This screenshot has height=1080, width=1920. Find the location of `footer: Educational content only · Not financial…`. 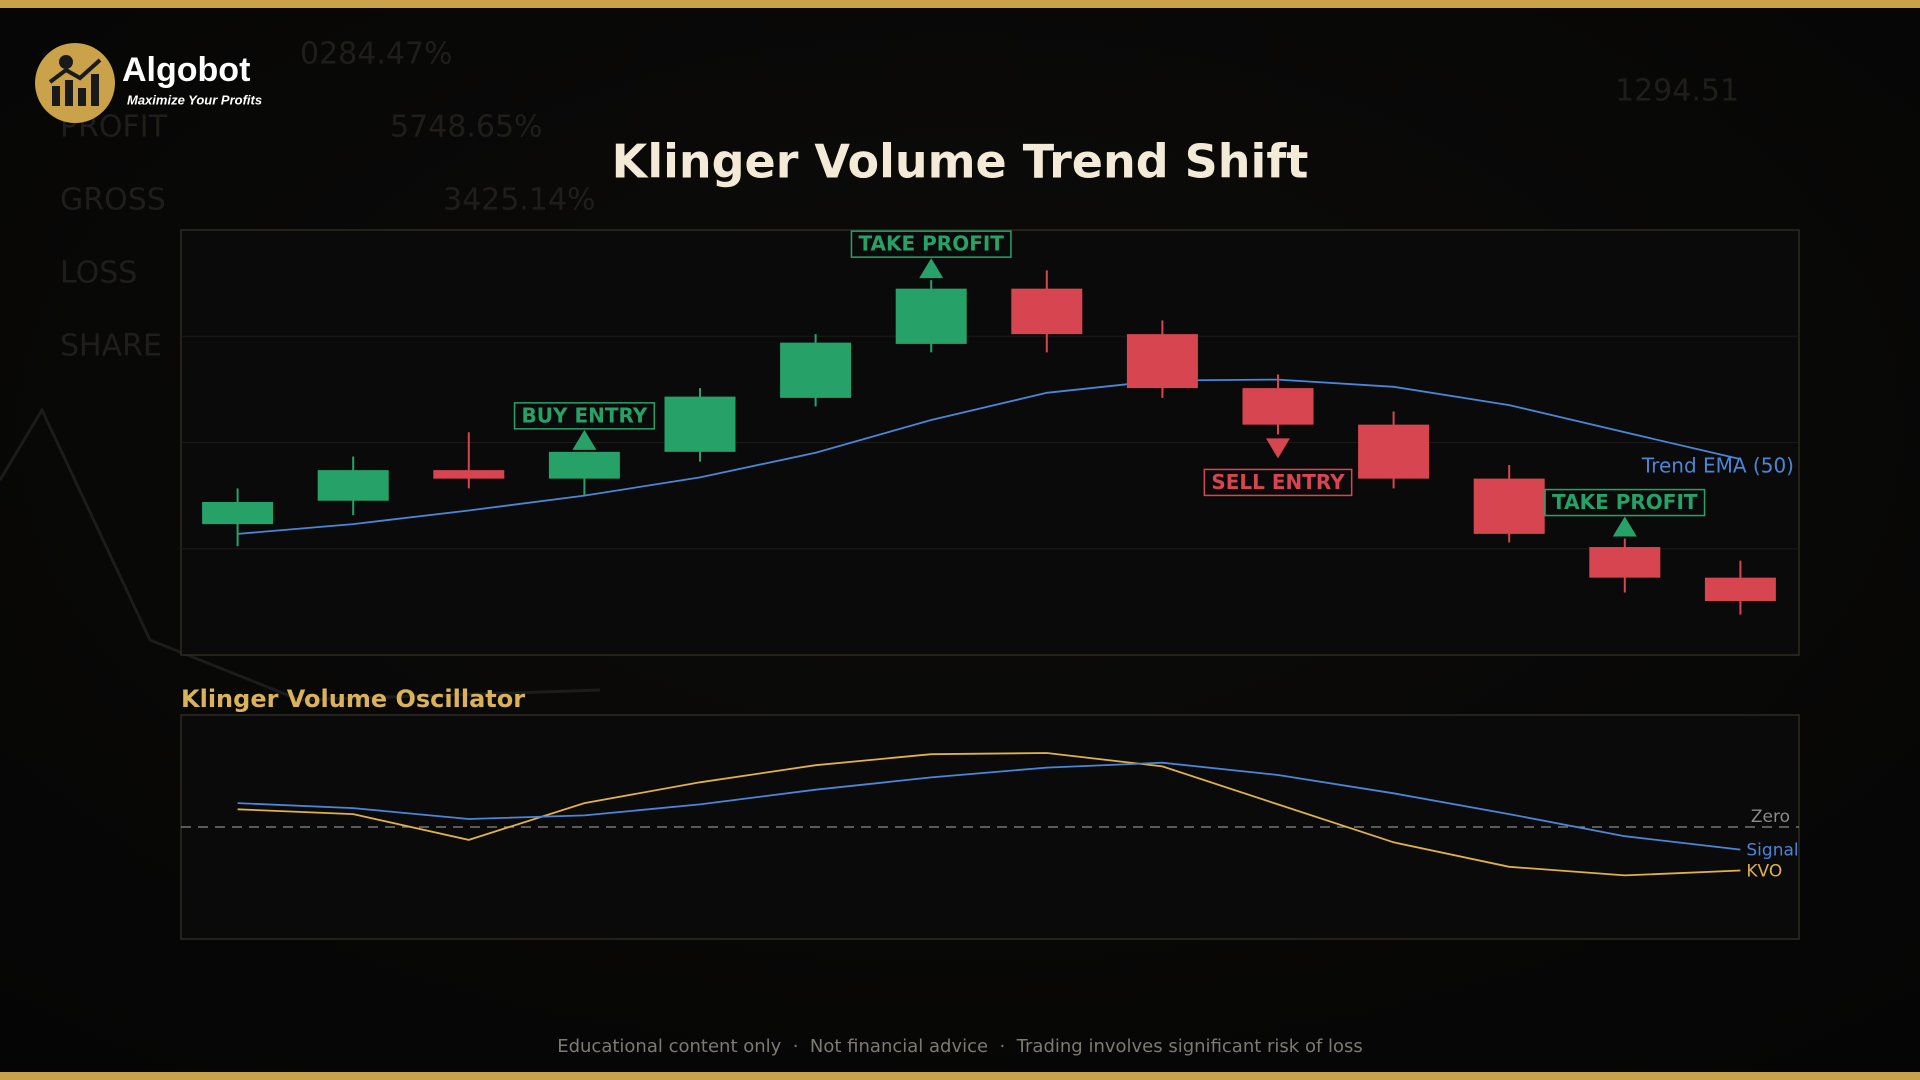

footer: Educational content only · Not financial… is located at coordinates (960, 1046).